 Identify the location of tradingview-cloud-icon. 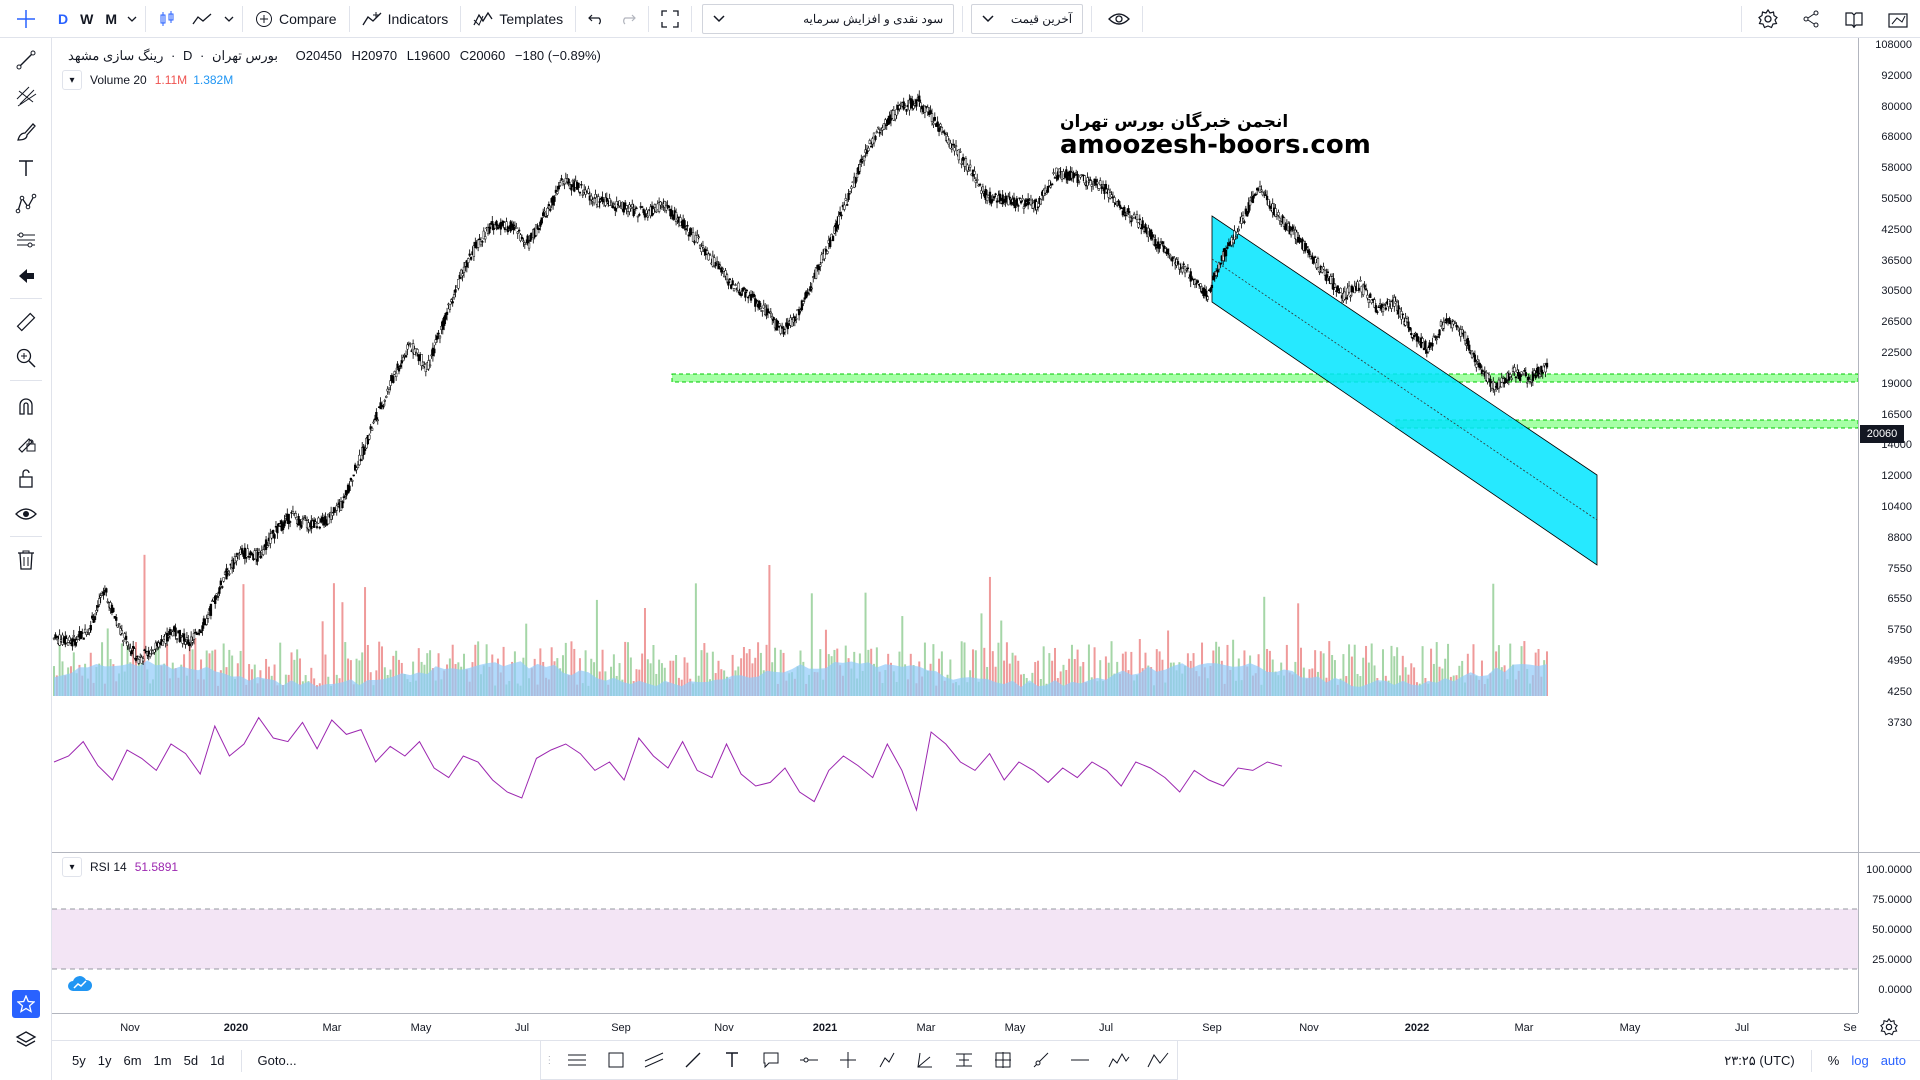
(80, 984).